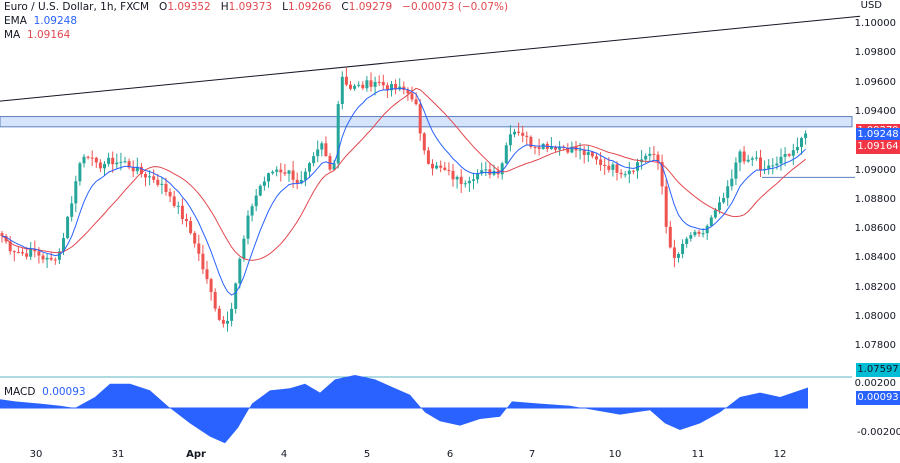 The width and height of the screenshot is (900, 463). I want to click on ema-value: 1.09248, so click(55, 21).